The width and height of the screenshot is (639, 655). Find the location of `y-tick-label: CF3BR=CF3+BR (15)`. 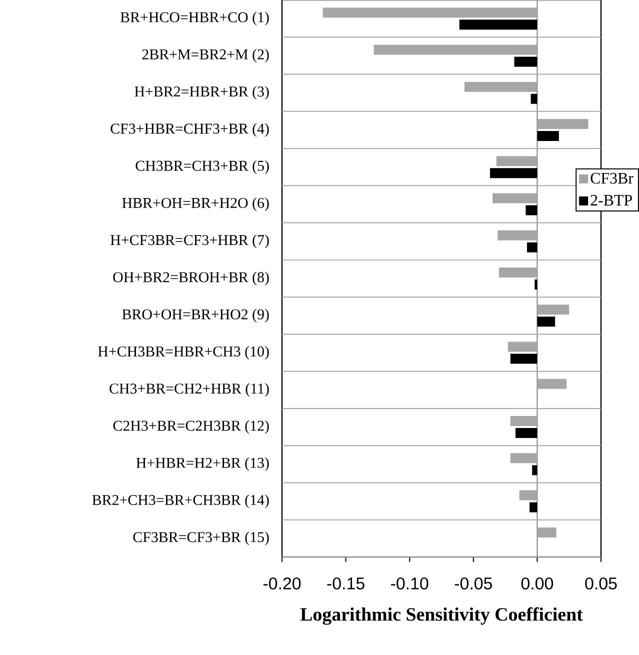

y-tick-label: CF3BR=CF3+BR (15) is located at coordinates (201, 539).